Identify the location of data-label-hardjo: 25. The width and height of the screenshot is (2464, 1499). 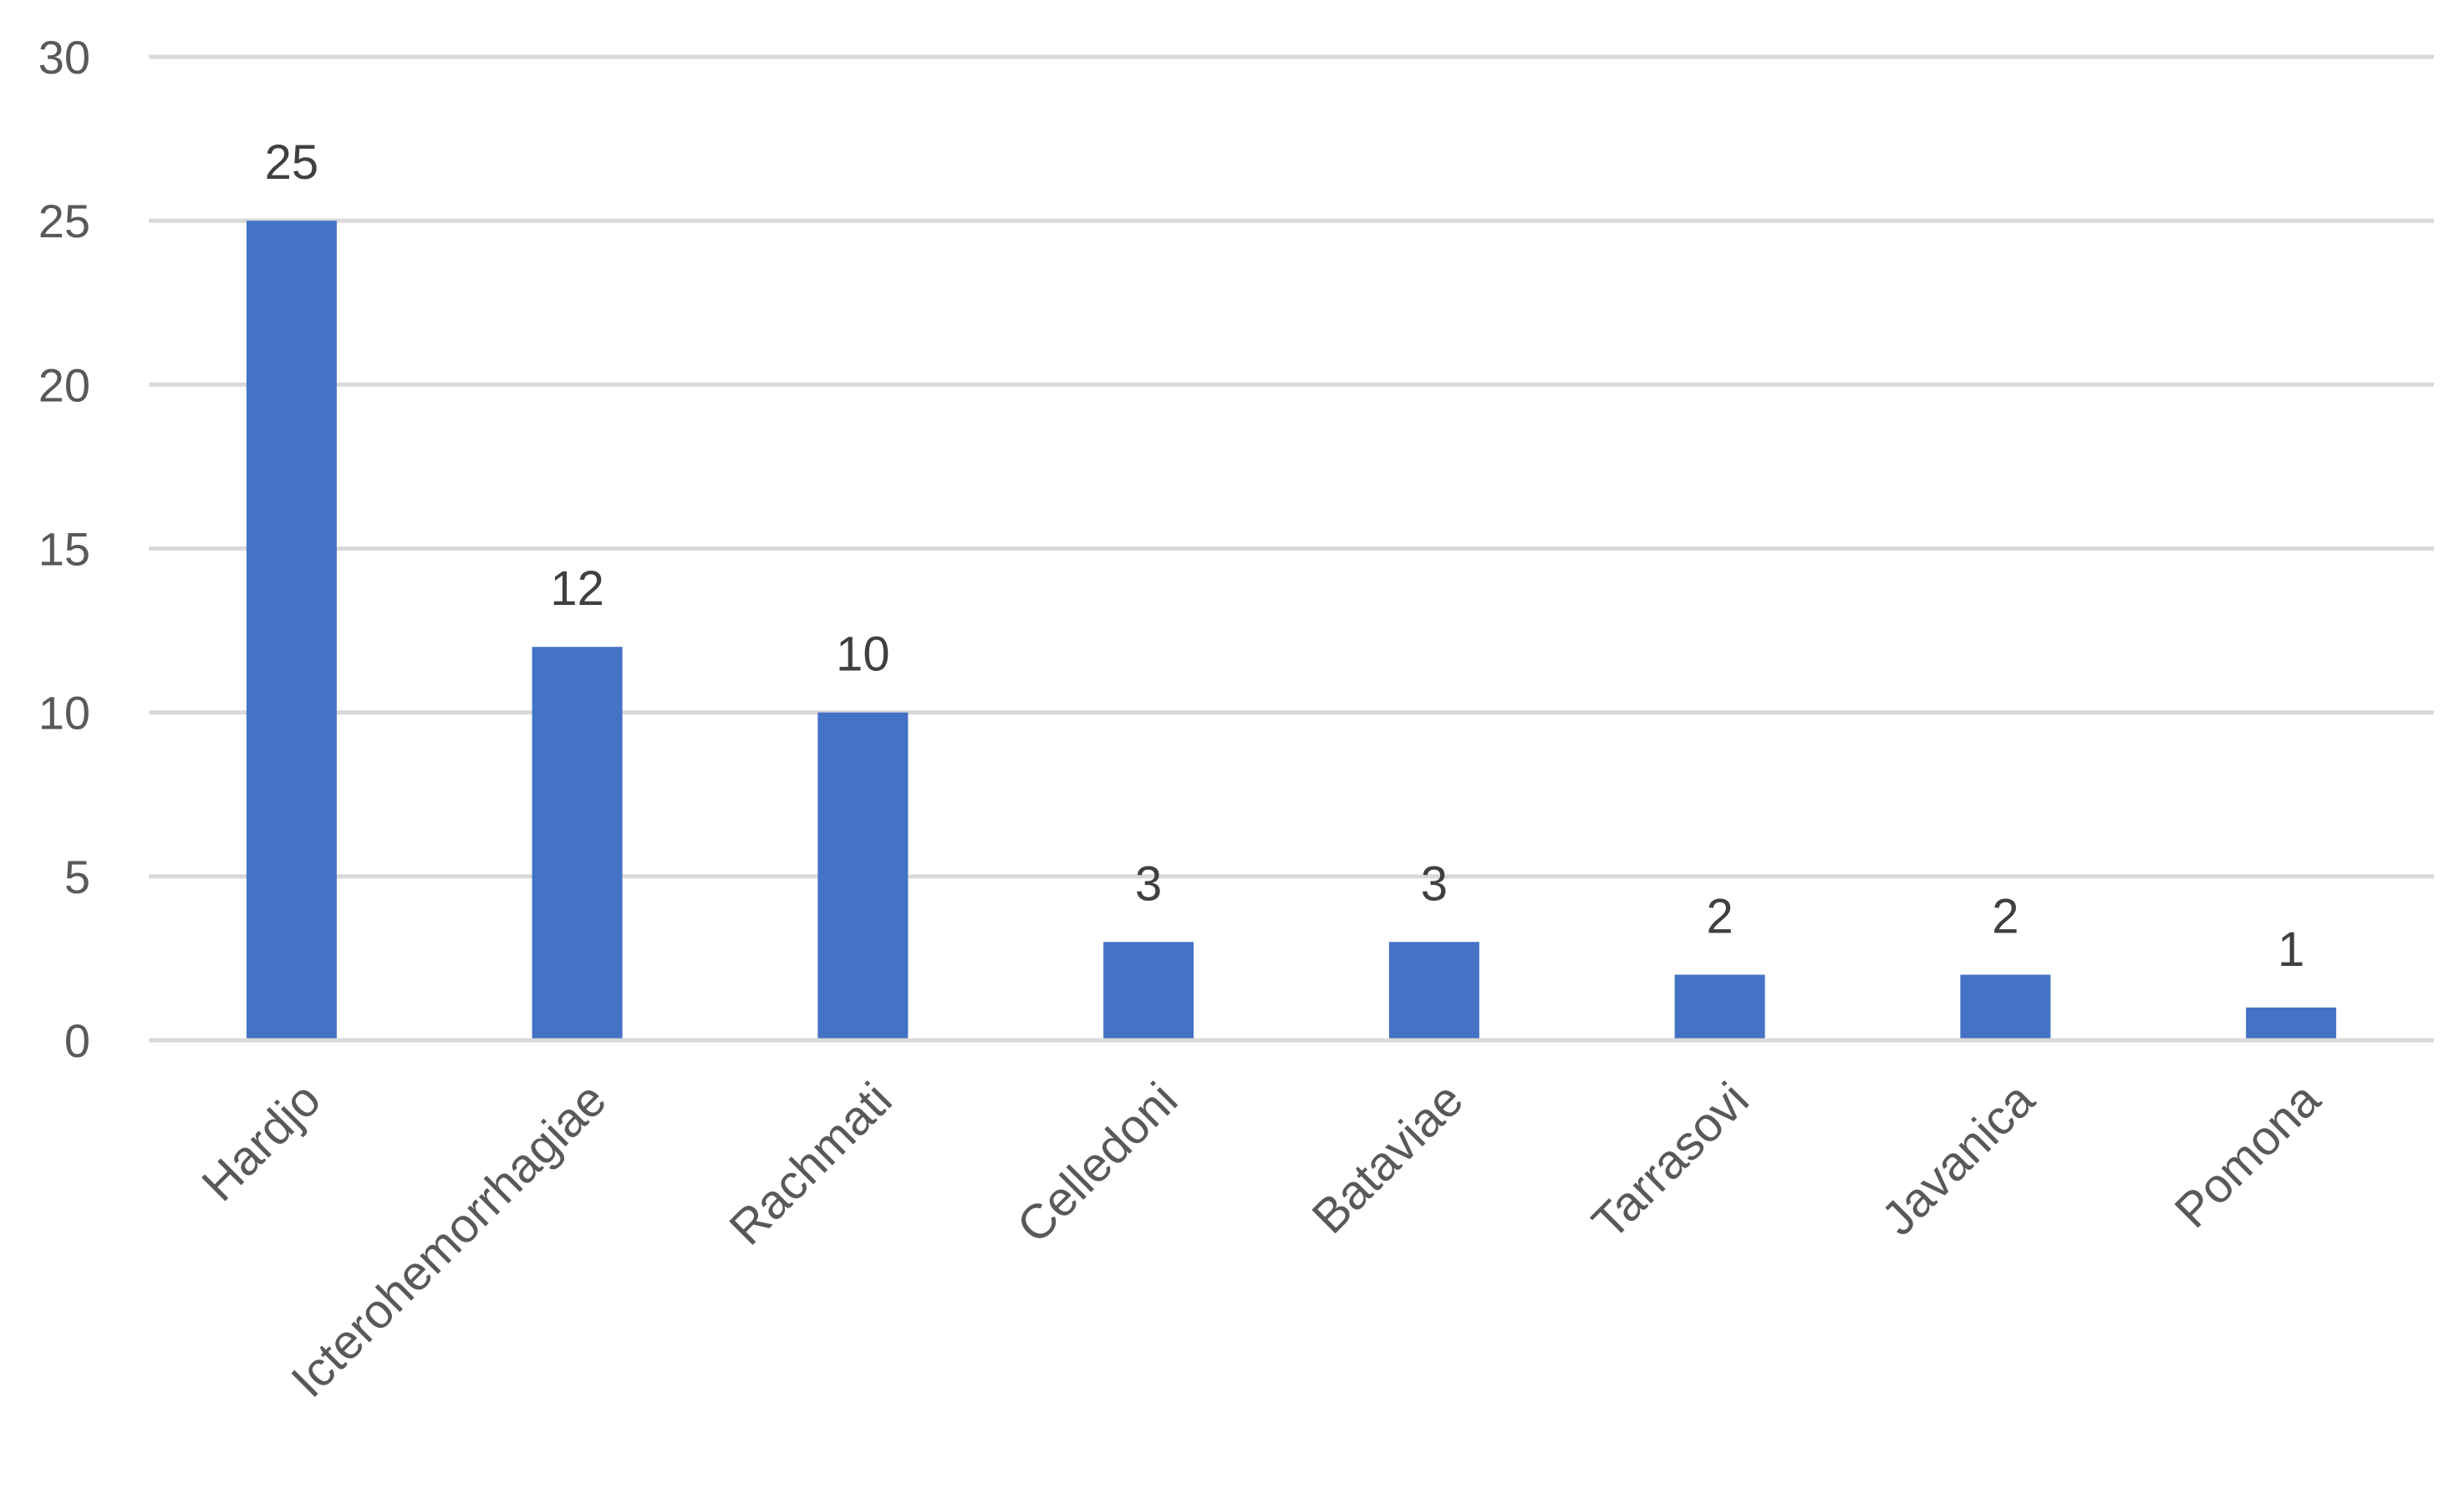
(292, 162).